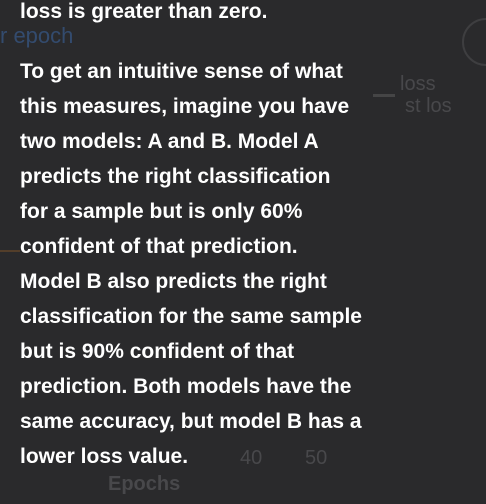 This screenshot has height=504, width=486. I want to click on legend-marker, so click(384, 95).